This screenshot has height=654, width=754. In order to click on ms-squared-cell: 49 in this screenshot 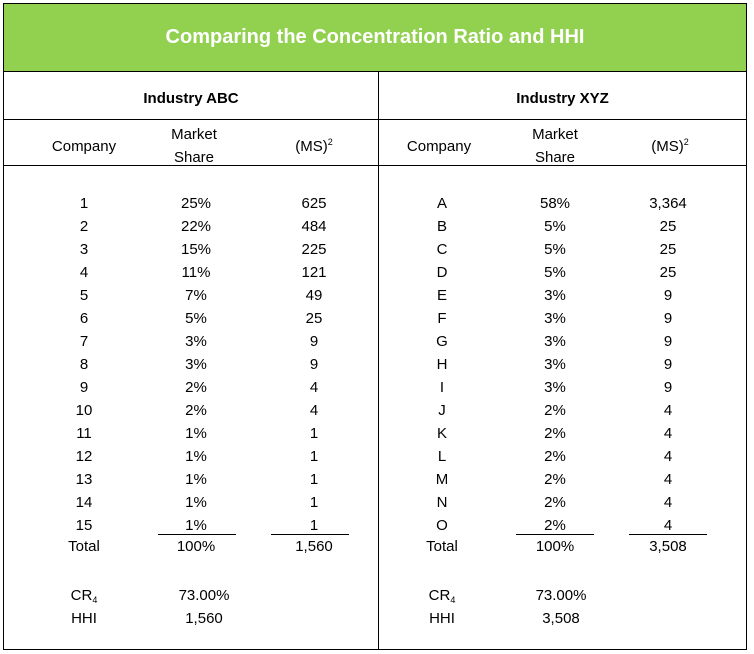, I will do `click(314, 295)`.